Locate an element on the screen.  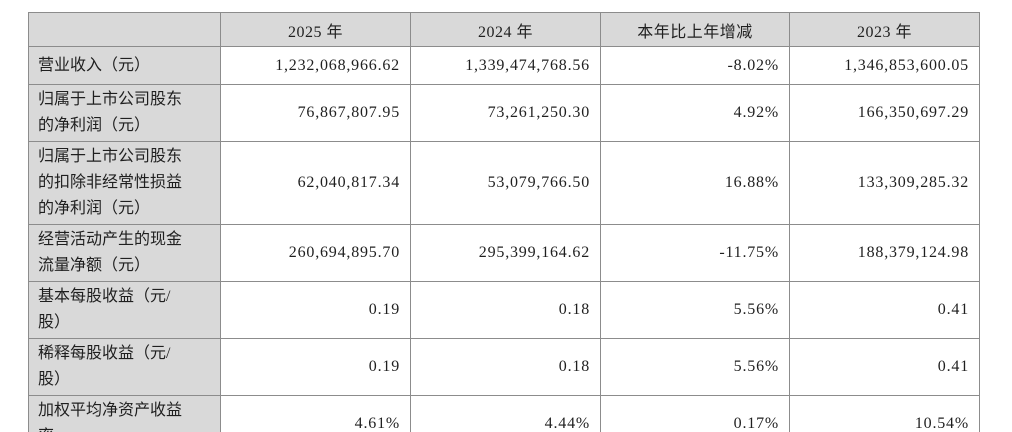
row-label: 基本每股收益（元/ 股） is located at coordinates (124, 310).